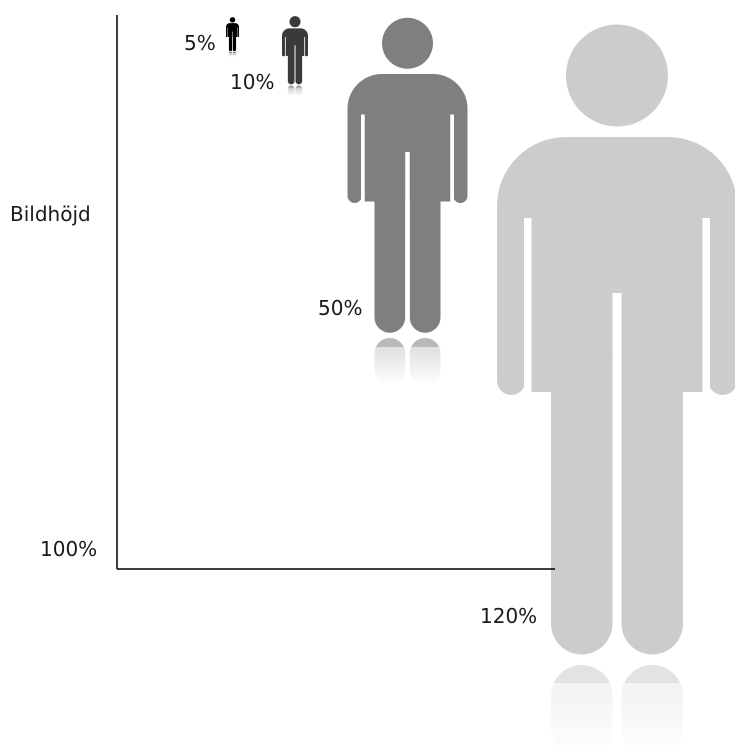  What do you see at coordinates (200, 43) in the screenshot?
I see `figure-label-5: 5%` at bounding box center [200, 43].